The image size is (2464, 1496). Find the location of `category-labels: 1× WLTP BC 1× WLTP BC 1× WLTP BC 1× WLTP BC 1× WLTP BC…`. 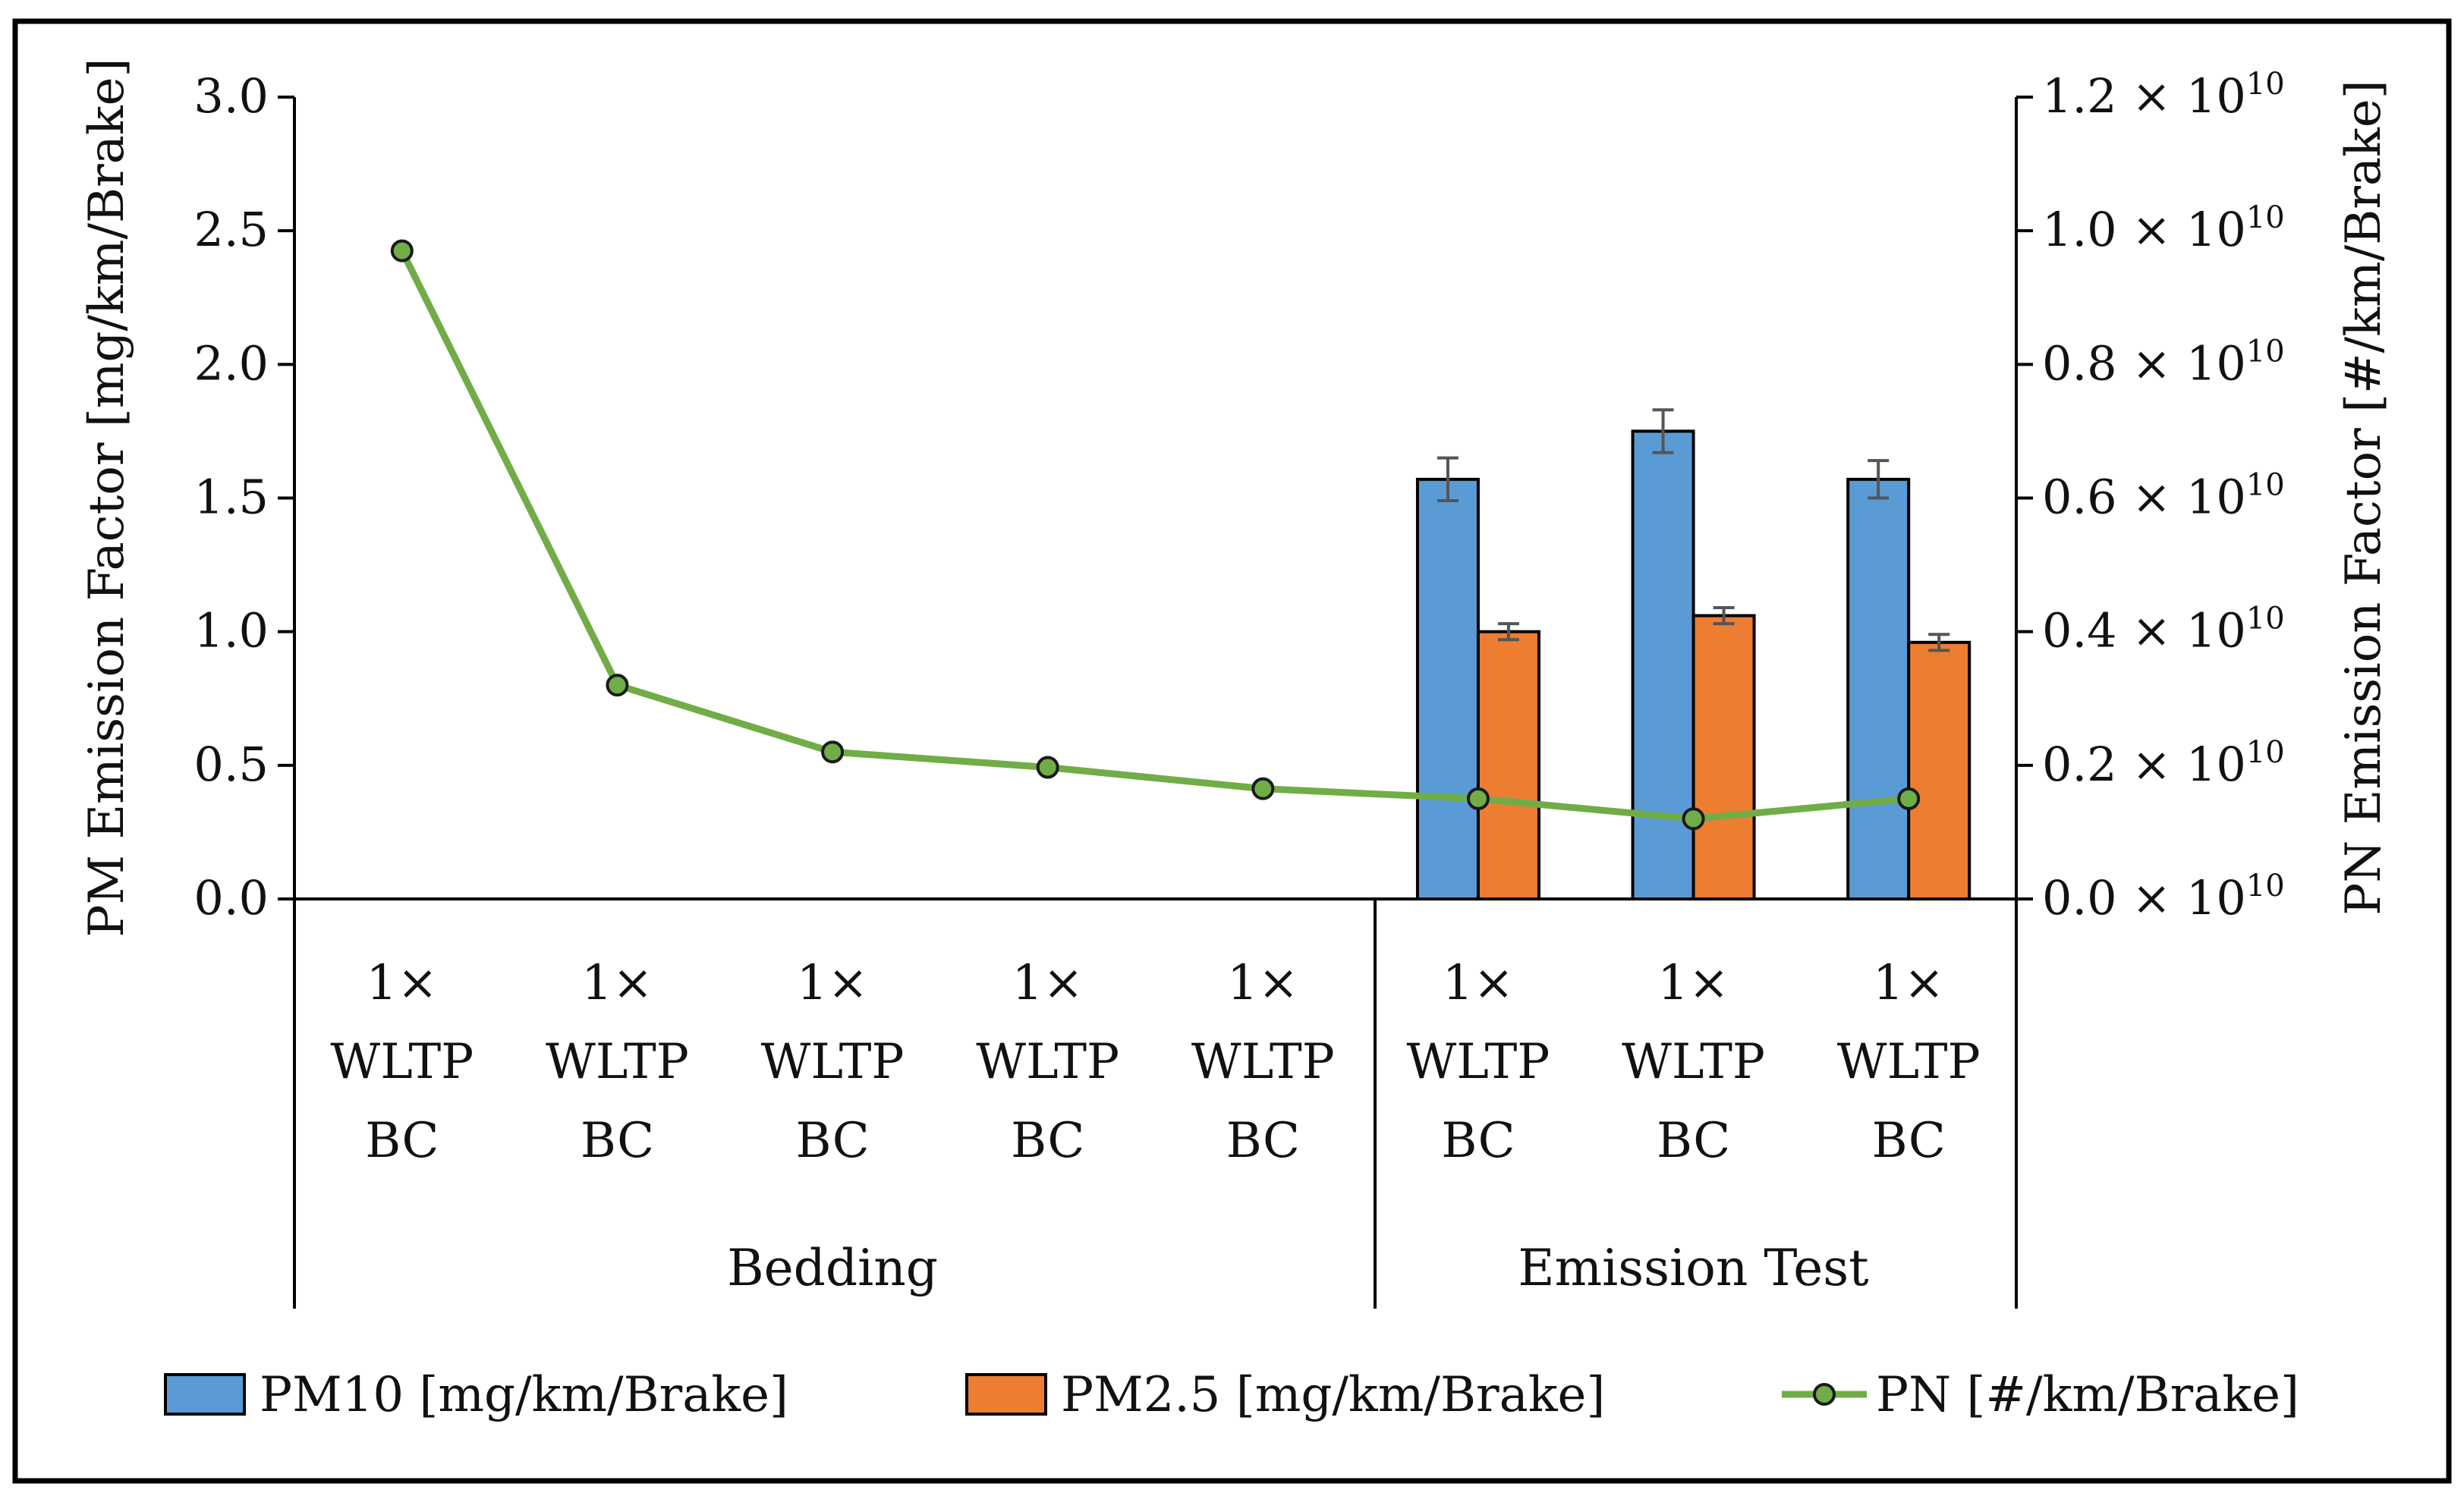

category-labels: 1× WLTP BC 1× WLTP BC 1× WLTP BC 1× WLTP BC 1× WLTP BC… is located at coordinates (1155, 1062).